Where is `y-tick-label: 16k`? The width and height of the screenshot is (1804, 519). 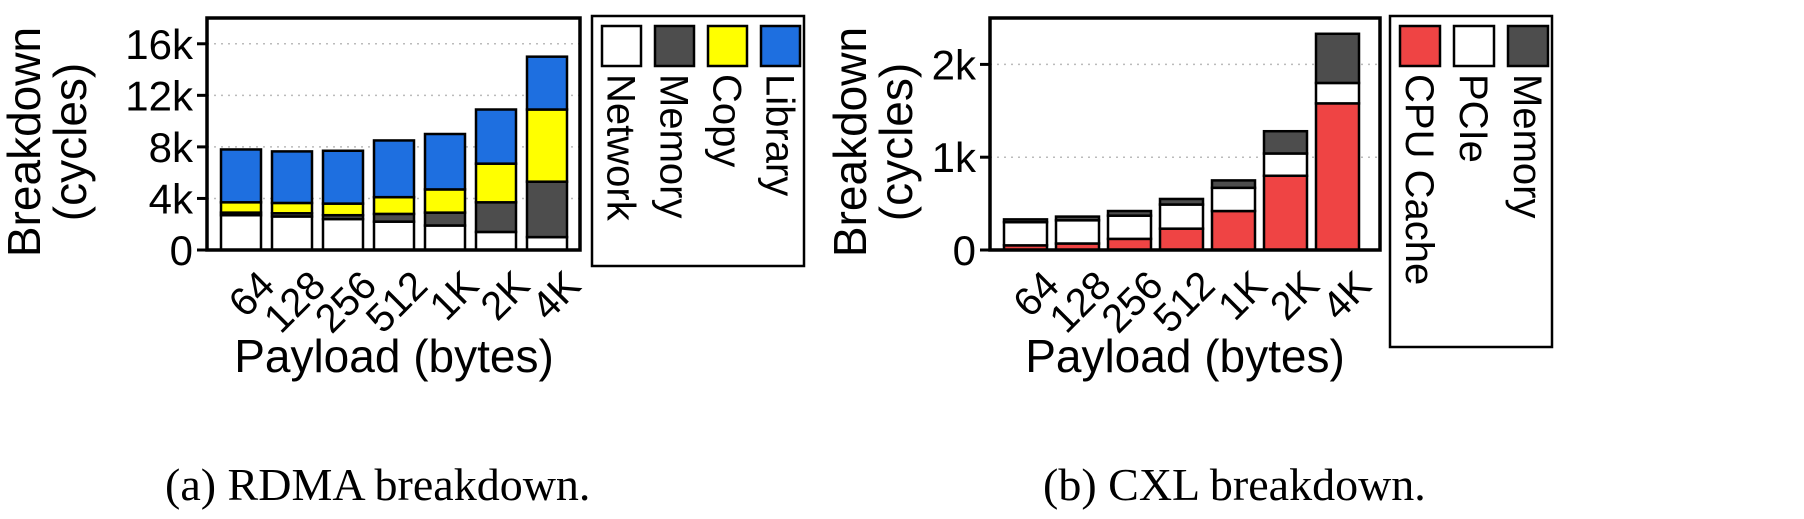 y-tick-label: 16k is located at coordinates (159, 44).